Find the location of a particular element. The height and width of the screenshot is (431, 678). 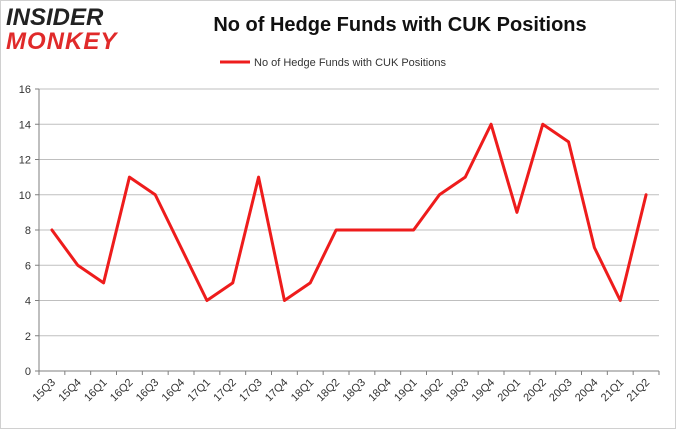

y-tick-label: 2 is located at coordinates (28, 337).